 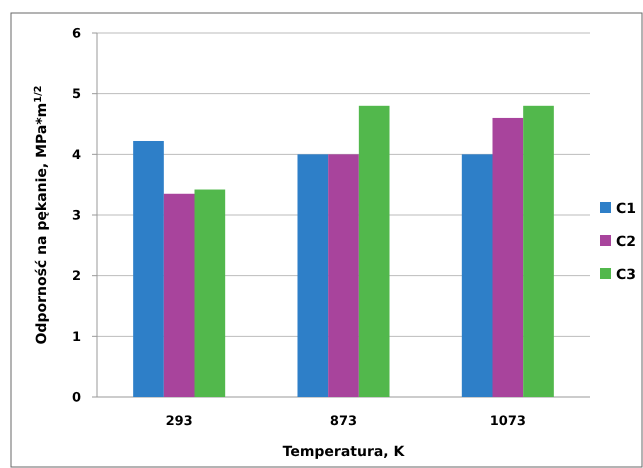 What do you see at coordinates (626, 274) in the screenshot?
I see `legend-label: C3` at bounding box center [626, 274].